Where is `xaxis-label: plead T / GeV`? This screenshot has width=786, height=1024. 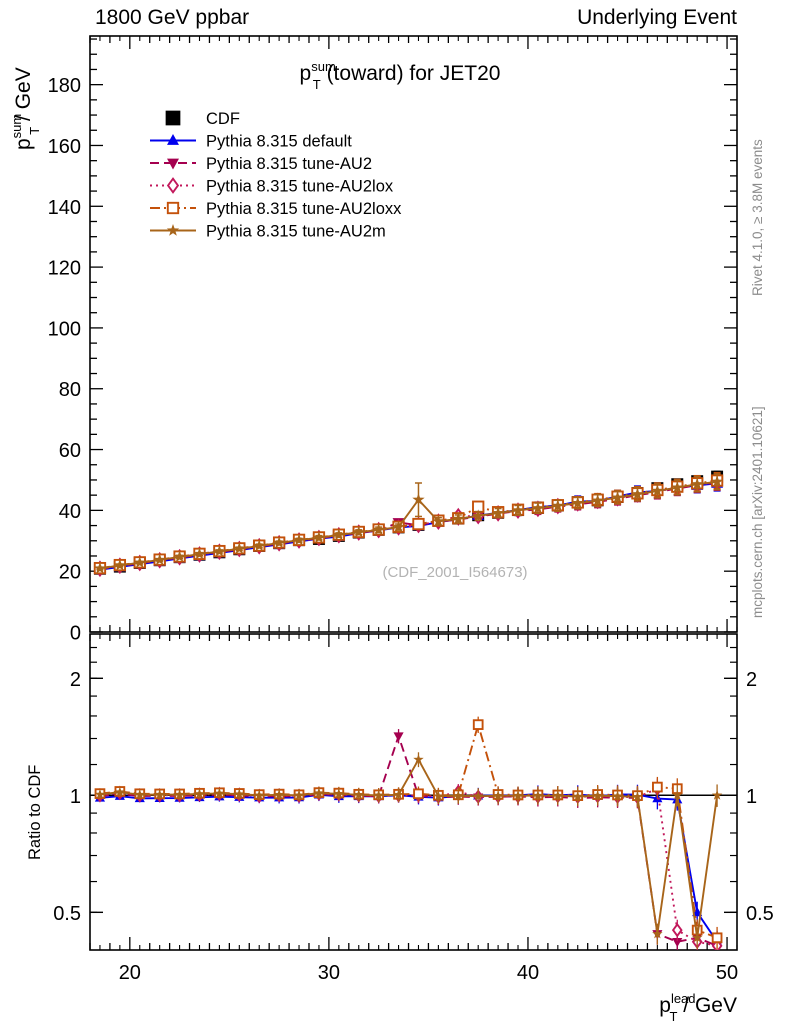
xaxis-label: plead T / GeV is located at coordinates (698, 1007).